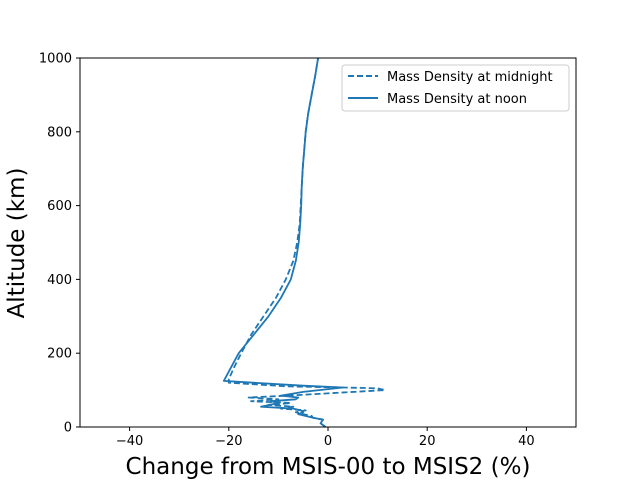 The image size is (640, 480). I want to click on series-line-noon, so click(283, 242).